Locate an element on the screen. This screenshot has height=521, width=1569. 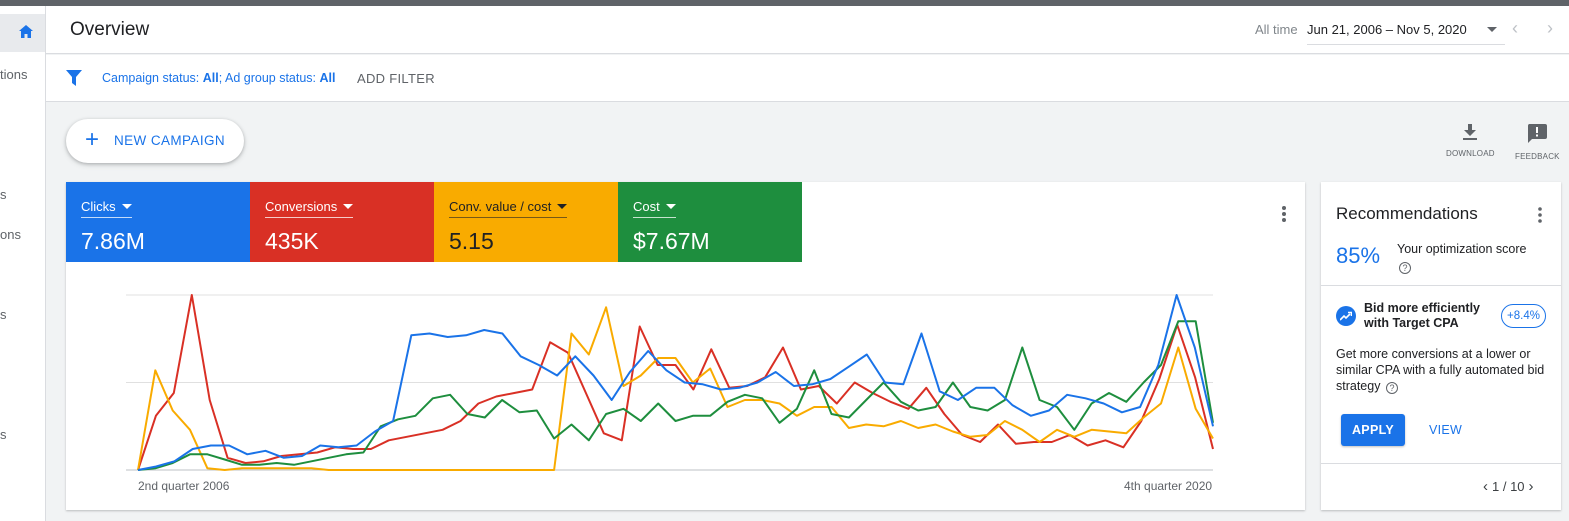
feedback-icon is located at coordinates (1538, 133).